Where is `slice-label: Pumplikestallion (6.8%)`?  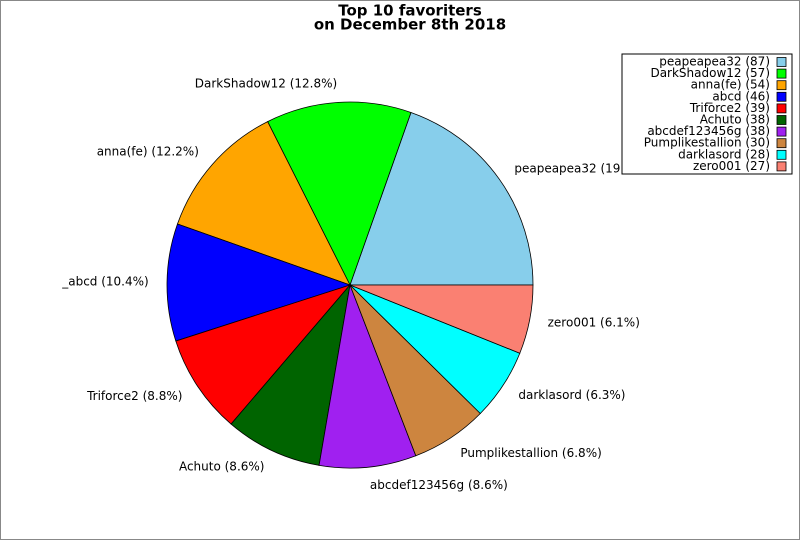
slice-label: Pumplikestallion (6.8%) is located at coordinates (530, 453).